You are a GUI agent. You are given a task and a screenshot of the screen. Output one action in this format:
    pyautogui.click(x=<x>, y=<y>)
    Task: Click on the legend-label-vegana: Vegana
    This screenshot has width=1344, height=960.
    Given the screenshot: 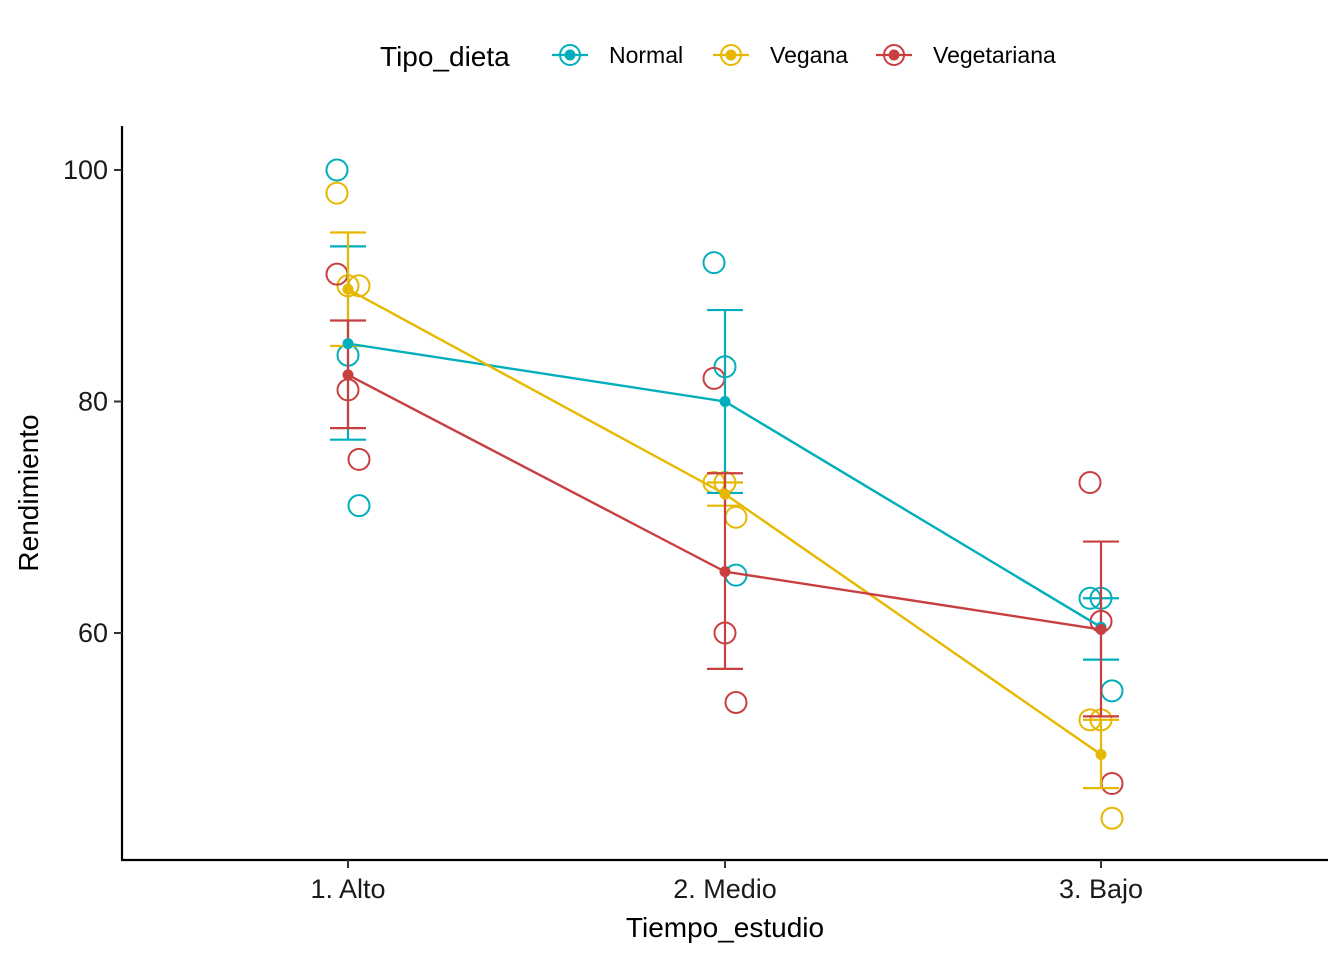 What is the action you would take?
    pyautogui.click(x=809, y=55)
    